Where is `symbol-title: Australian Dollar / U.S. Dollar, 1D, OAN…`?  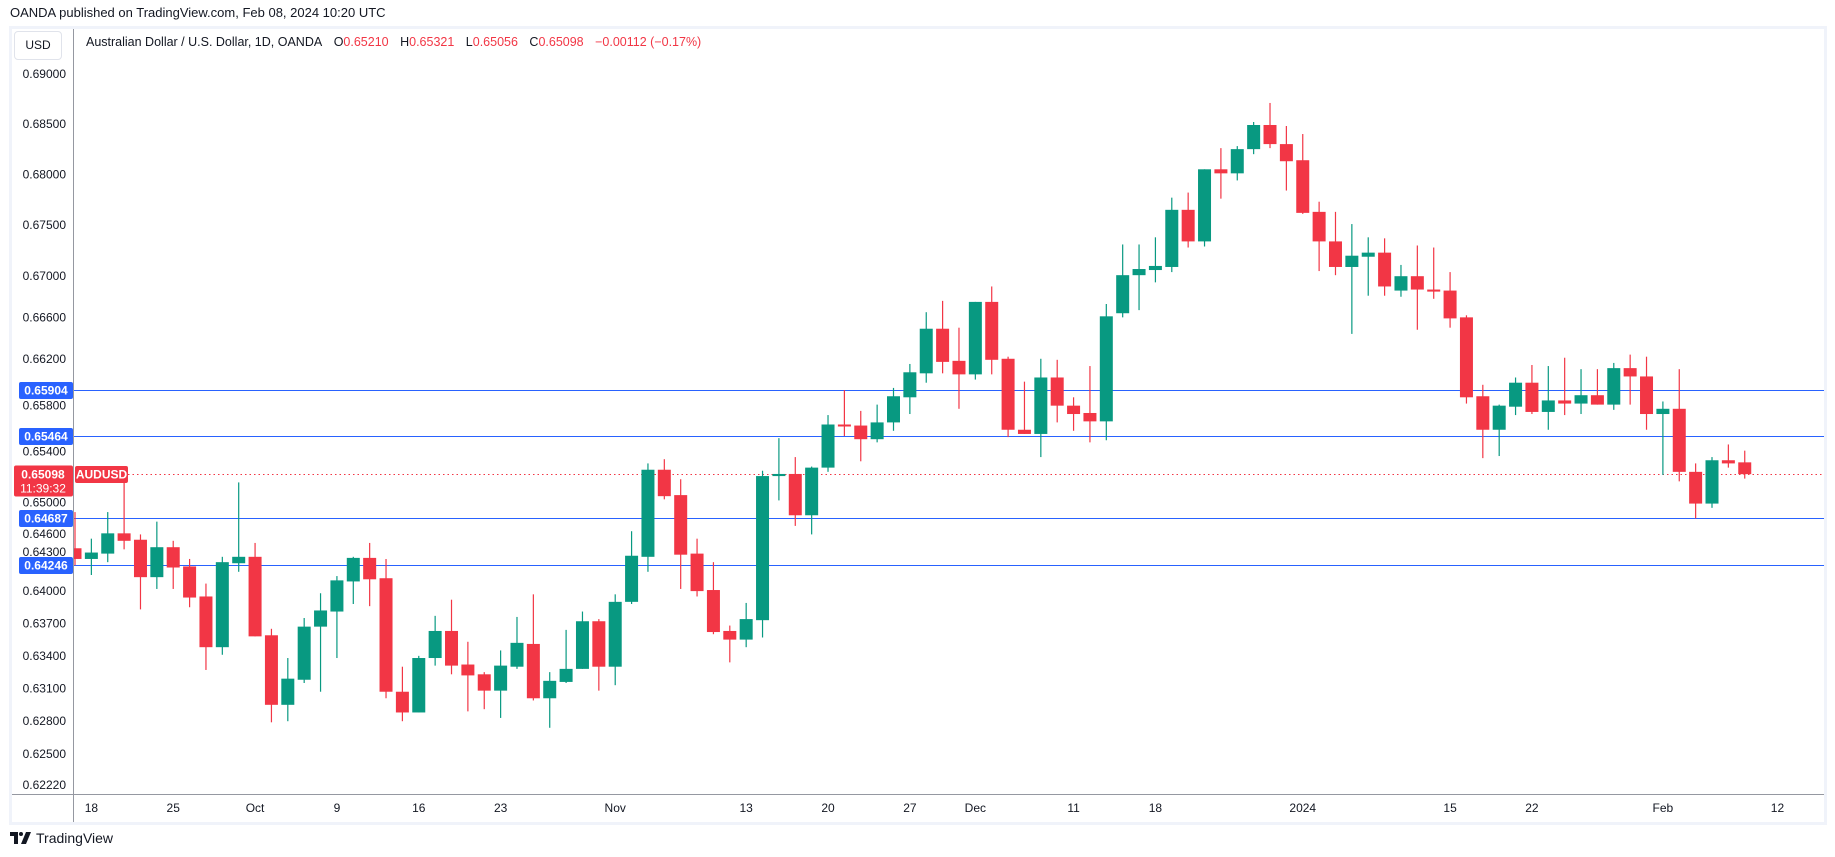
symbol-title: Australian Dollar / U.S. Dollar, 1D, OAN… is located at coordinates (204, 42).